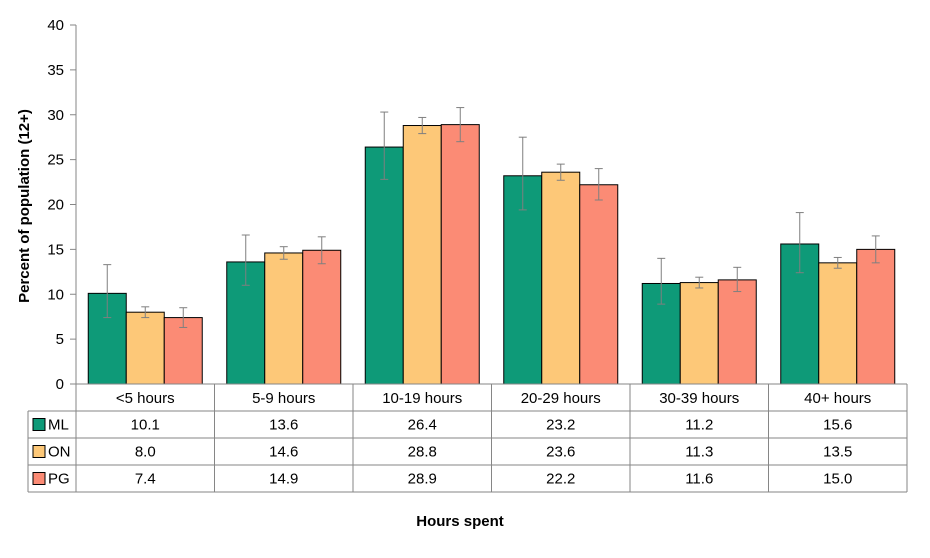  Describe the element at coordinates (422, 452) in the screenshot. I see `data-table-cell: 28.8` at that location.